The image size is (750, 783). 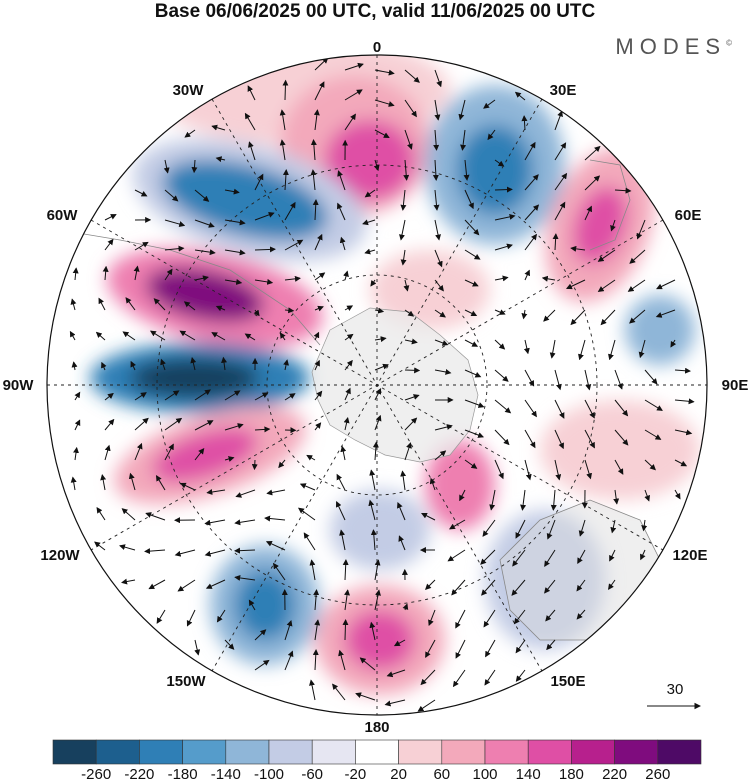 I want to click on colorbar-tick-label: 60, so click(x=441, y=774).